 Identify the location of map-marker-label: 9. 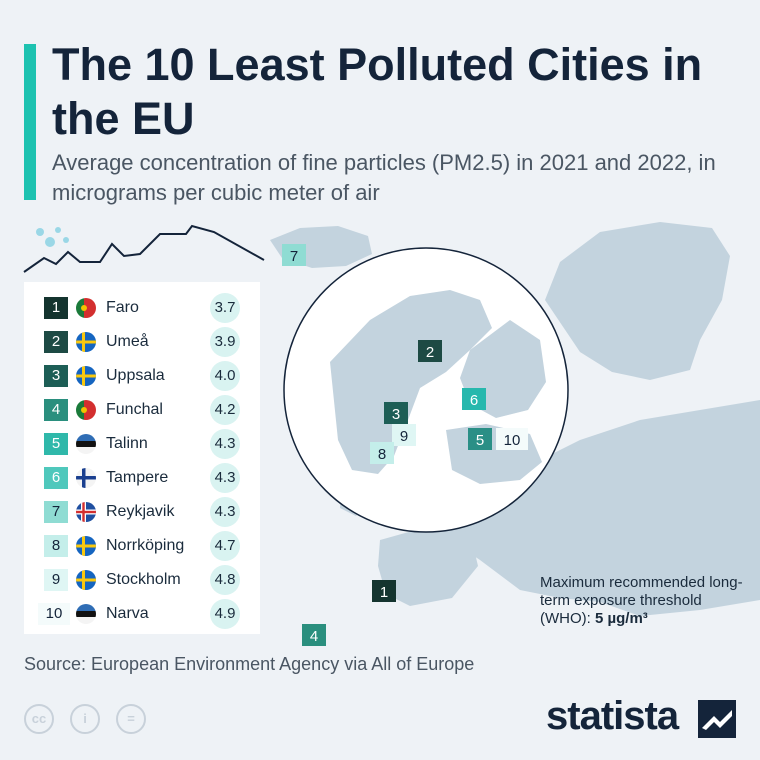
(404, 436).